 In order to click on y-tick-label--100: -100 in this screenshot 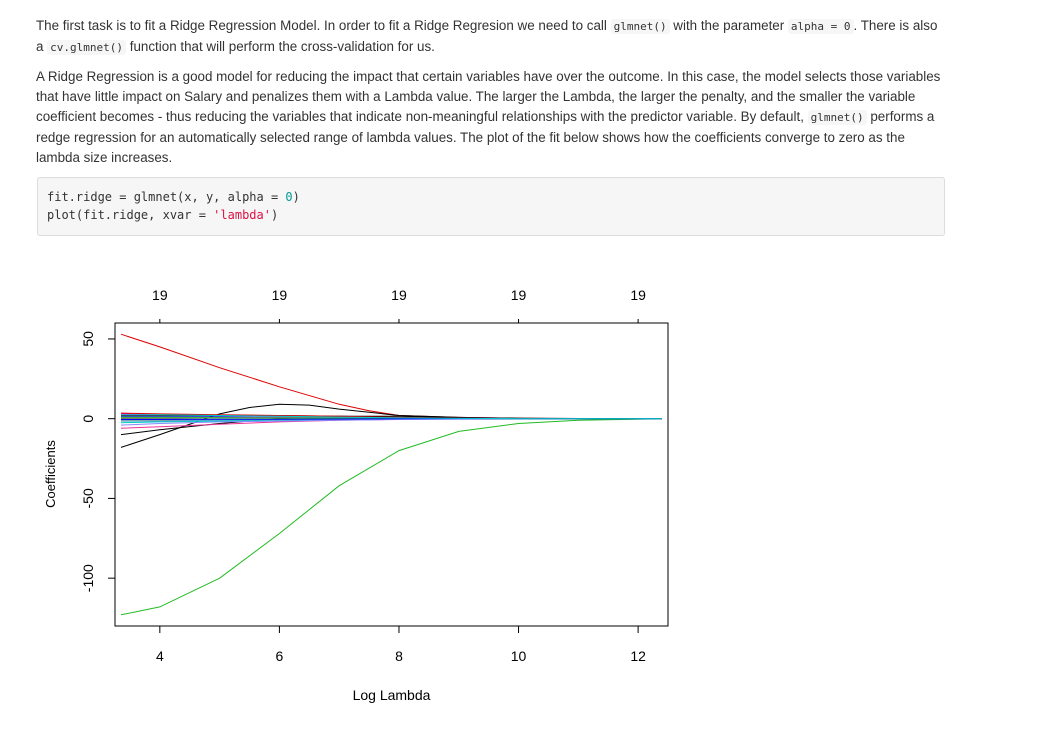, I will do `click(88, 578)`.